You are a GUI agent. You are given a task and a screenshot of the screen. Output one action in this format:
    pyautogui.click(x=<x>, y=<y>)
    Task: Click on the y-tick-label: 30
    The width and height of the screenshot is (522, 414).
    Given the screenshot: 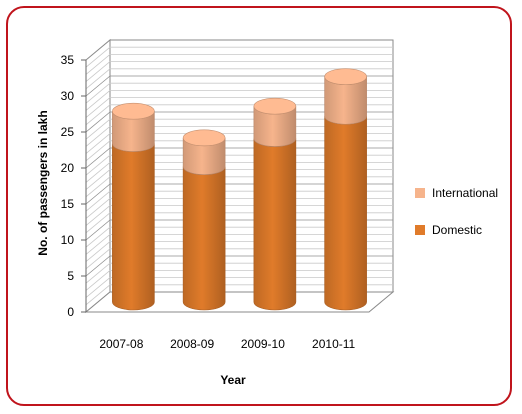 What is the action you would take?
    pyautogui.click(x=68, y=96)
    